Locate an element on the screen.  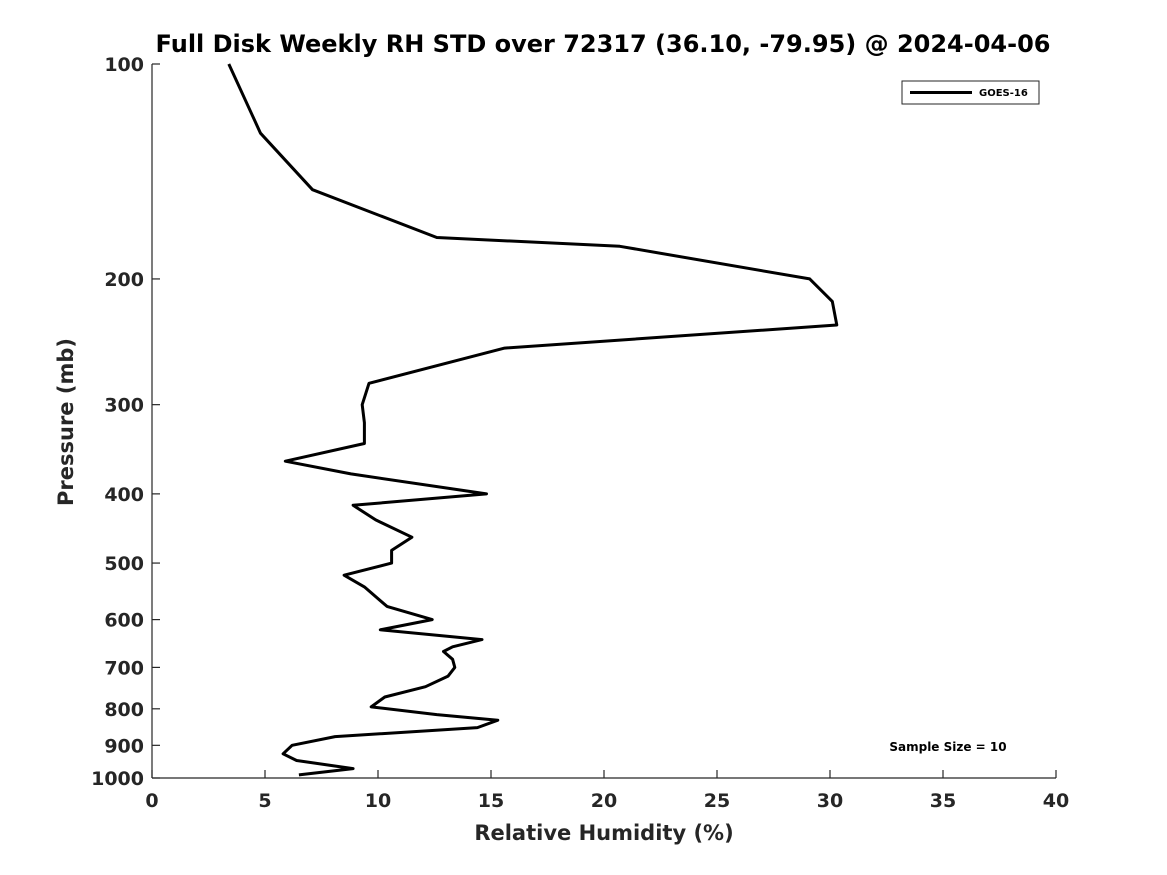
x-tick-label: 10 is located at coordinates (378, 801).